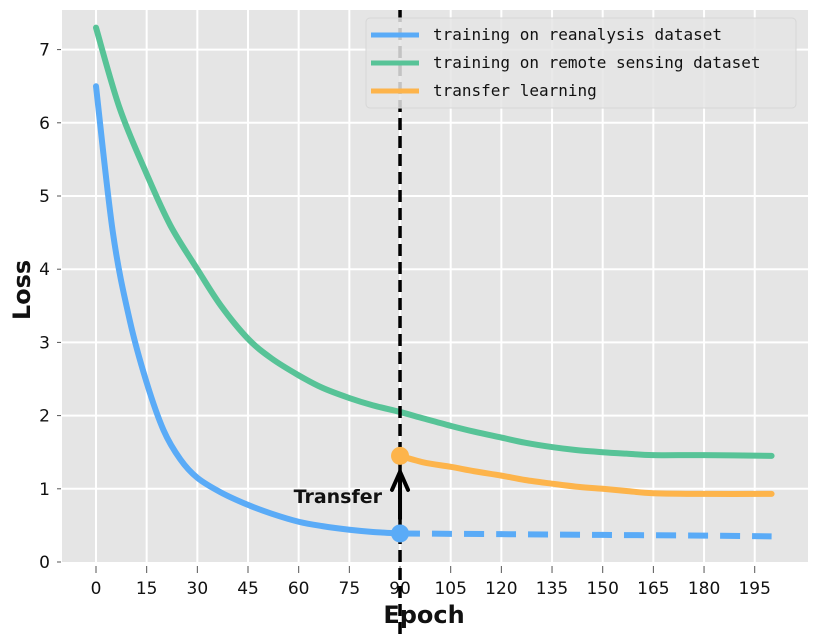 The width and height of the screenshot is (816, 638). Describe the element at coordinates (602, 589) in the screenshot. I see `x-tick-label: 150` at that location.